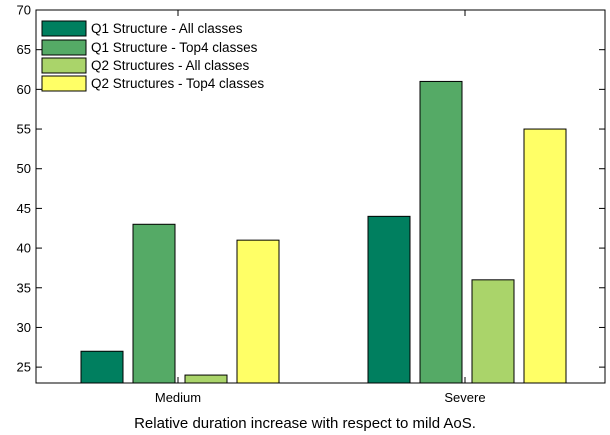 The image size is (610, 435). What do you see at coordinates (178, 397) in the screenshot?
I see `x-tick-label: Medium` at bounding box center [178, 397].